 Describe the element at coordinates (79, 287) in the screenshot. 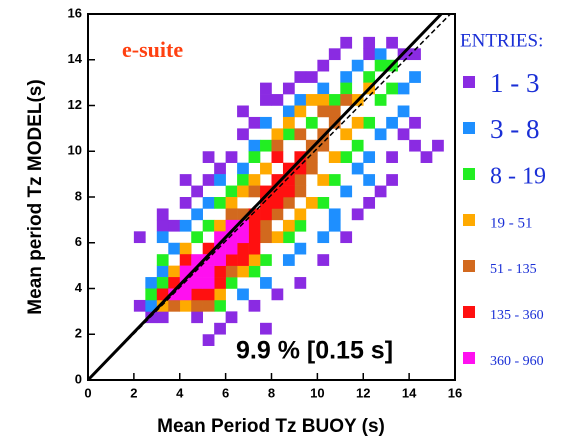

I see `y-tick-label: 4` at that location.